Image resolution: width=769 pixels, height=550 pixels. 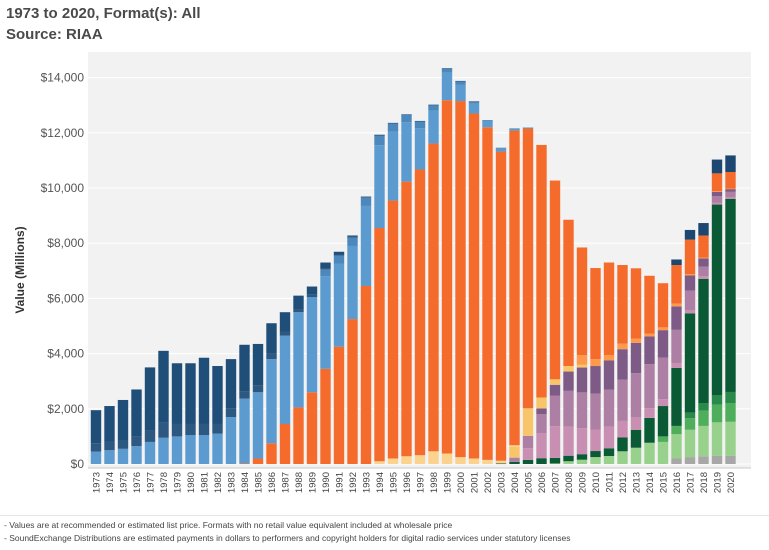 I want to click on bar-stack-2018, so click(x=703, y=343).